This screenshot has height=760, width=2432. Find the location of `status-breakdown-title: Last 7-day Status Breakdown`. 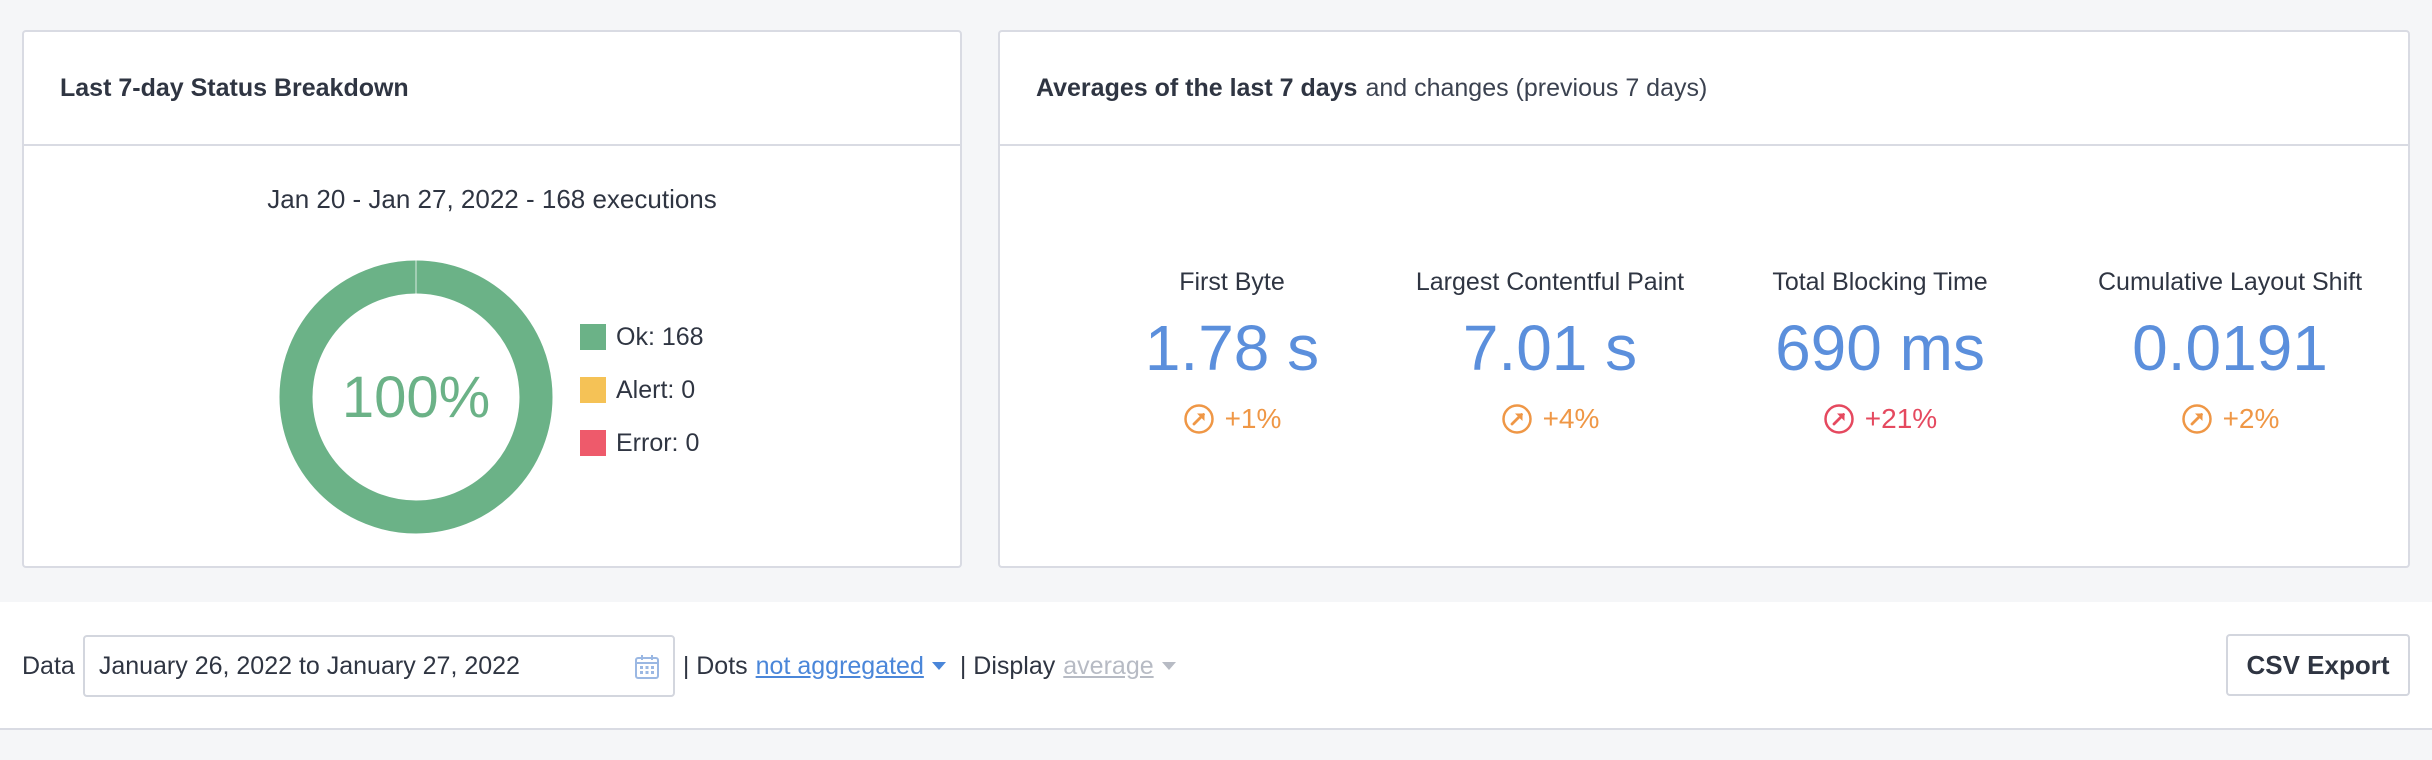

status-breakdown-title: Last 7-day Status Breakdown is located at coordinates (234, 87).